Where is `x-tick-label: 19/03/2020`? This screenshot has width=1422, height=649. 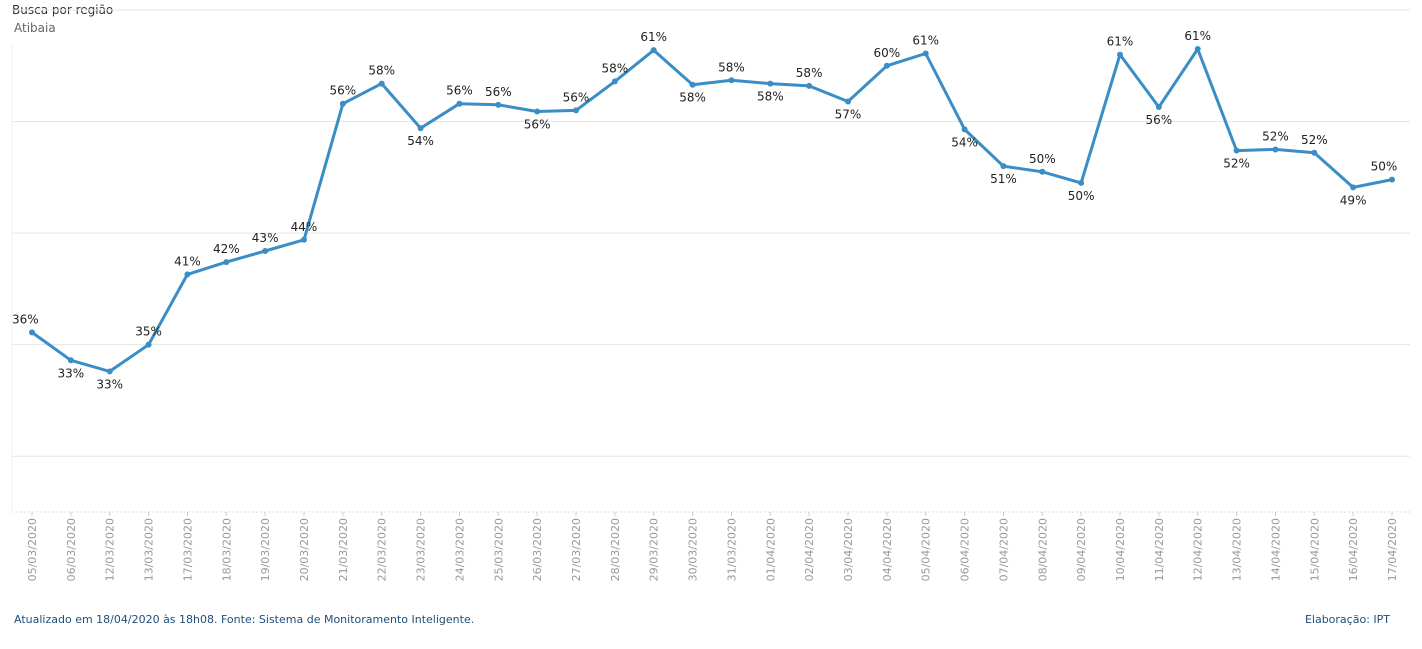
x-tick-label: 19/03/2020 is located at coordinates (265, 549).